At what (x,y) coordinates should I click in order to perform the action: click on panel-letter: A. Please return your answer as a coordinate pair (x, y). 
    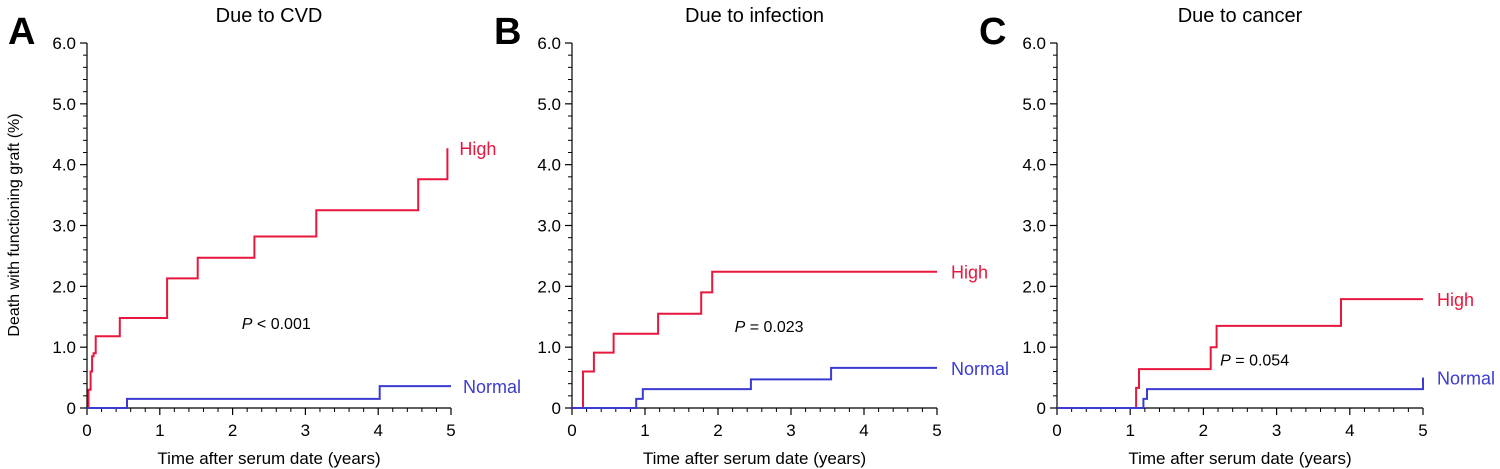
    Looking at the image, I should click on (21, 32).